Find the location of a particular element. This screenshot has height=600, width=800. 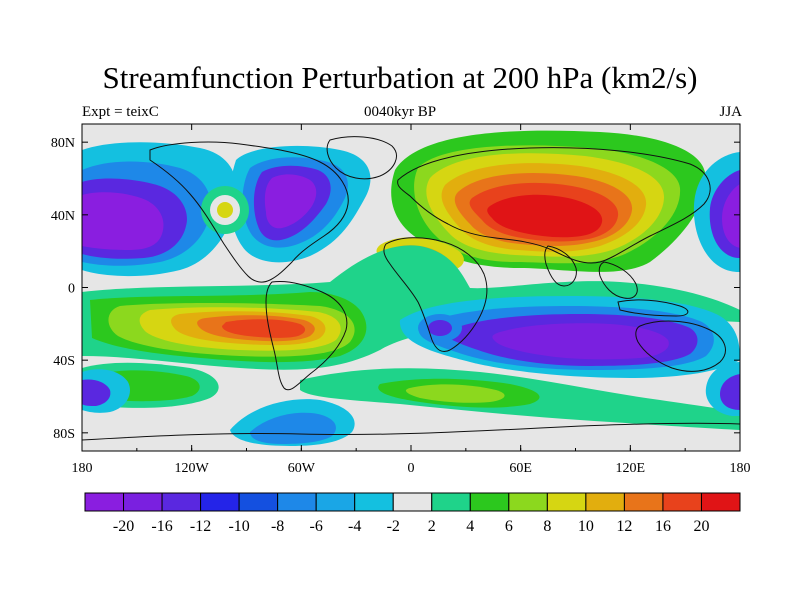

x-tick-label: 120E is located at coordinates (631, 468).